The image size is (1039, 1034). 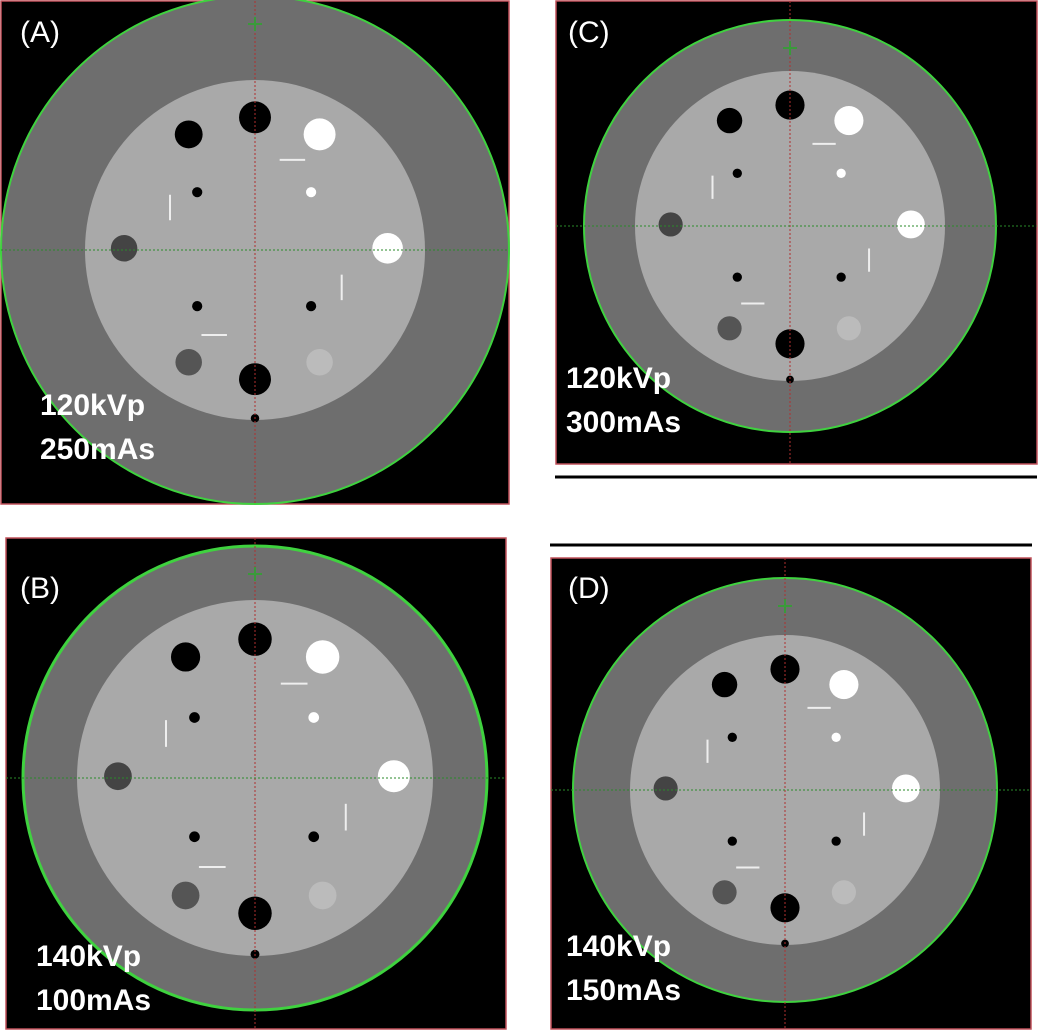 I want to click on panel-label: (A), so click(x=40, y=32).